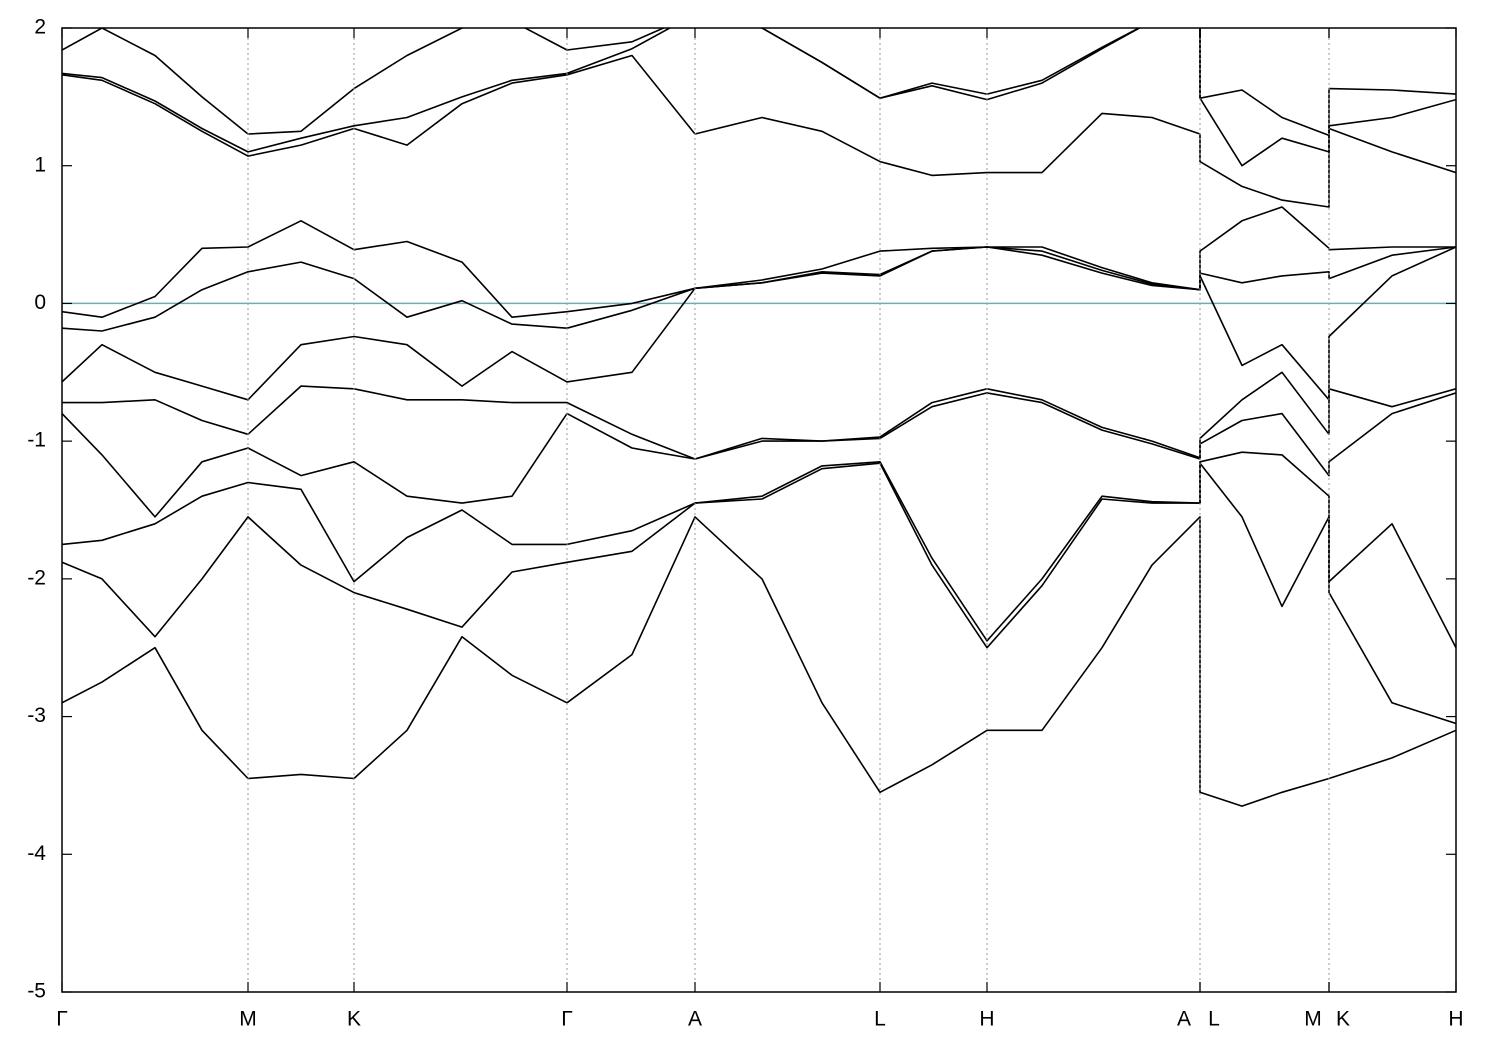  Describe the element at coordinates (40, 27) in the screenshot. I see `y-tick-label: 2` at that location.